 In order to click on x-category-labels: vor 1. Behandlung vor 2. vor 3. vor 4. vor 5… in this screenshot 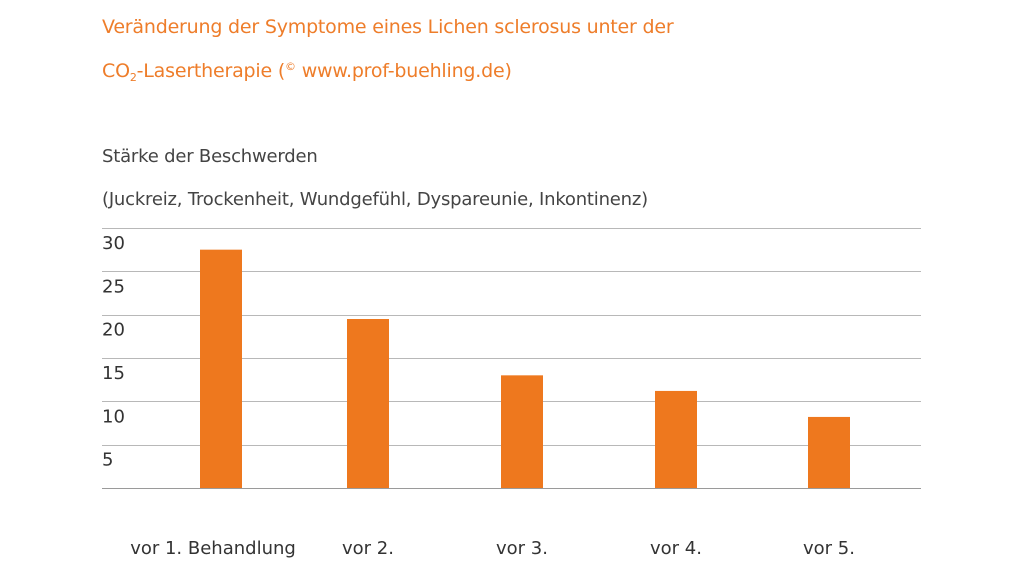, I will do `click(492, 548)`.